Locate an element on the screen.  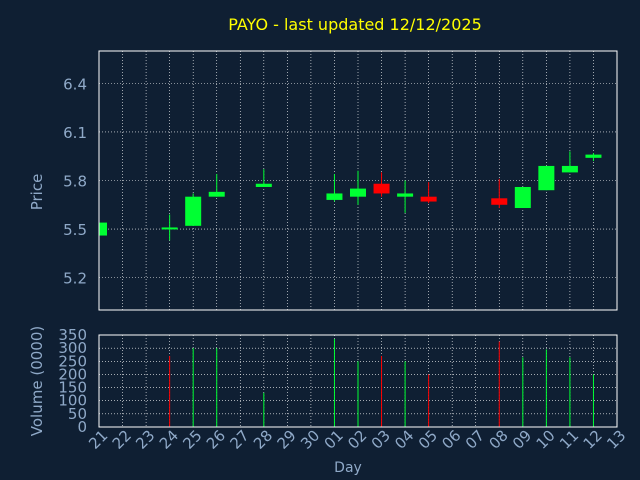
volume-tick-label: 150 is located at coordinates (72, 388).